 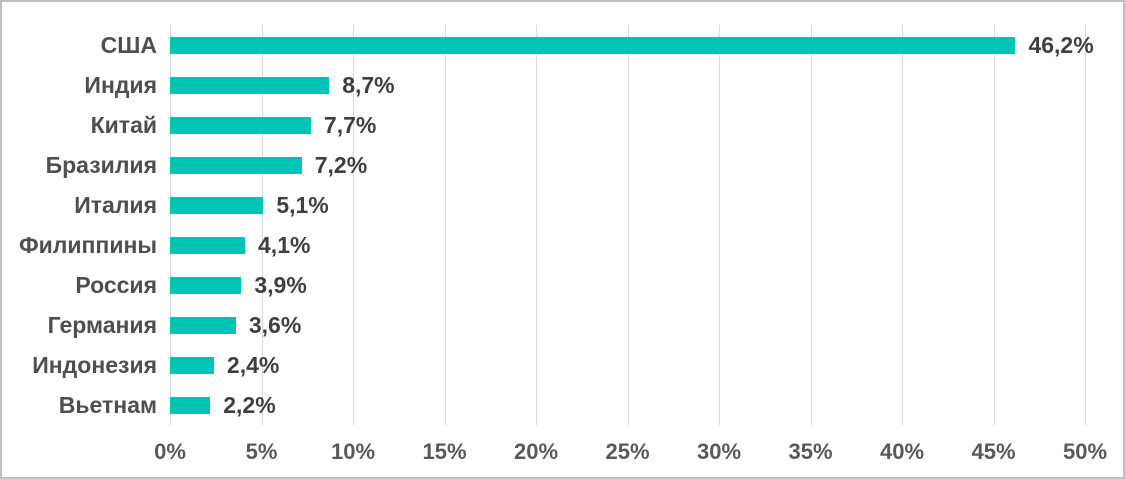 I want to click on category-label: Россия, so click(x=116, y=285).